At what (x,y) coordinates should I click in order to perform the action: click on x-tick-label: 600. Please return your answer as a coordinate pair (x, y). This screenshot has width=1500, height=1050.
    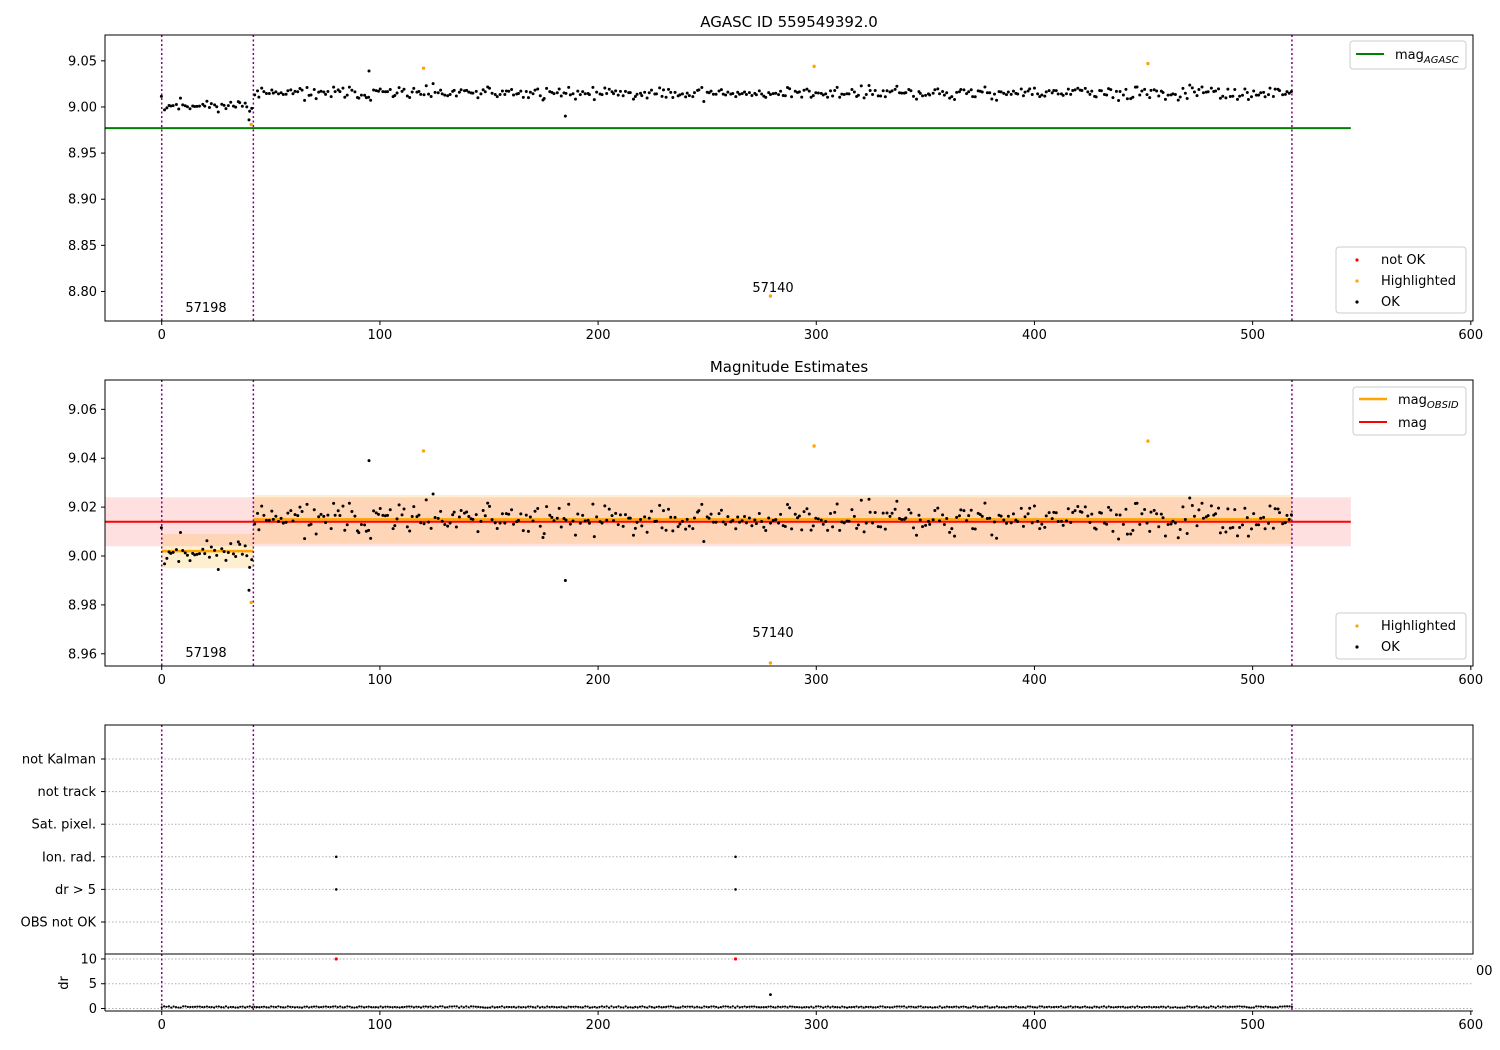
    Looking at the image, I should click on (1470, 335).